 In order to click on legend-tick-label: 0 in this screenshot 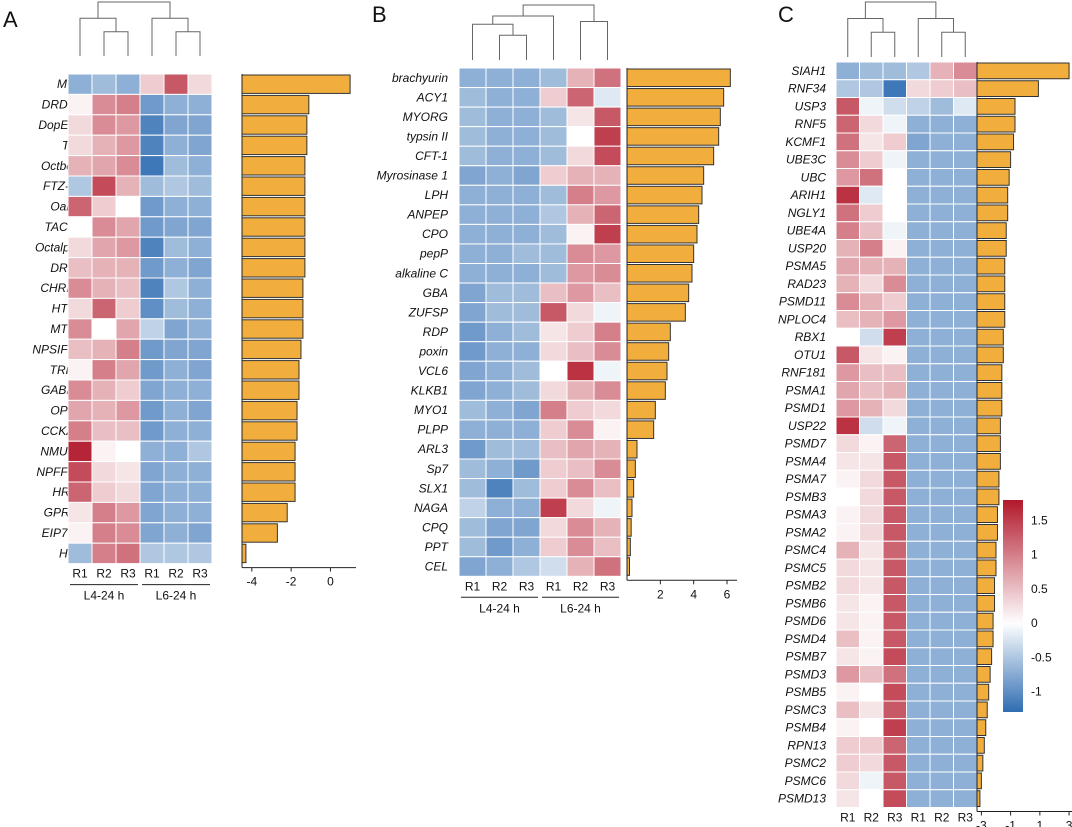, I will do `click(1034, 623)`.